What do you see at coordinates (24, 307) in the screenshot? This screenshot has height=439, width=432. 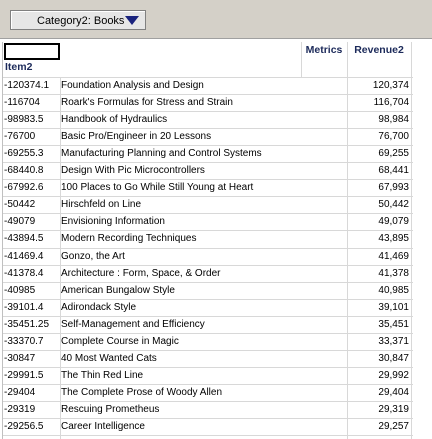 I see `sort-key: -39101.4` at bounding box center [24, 307].